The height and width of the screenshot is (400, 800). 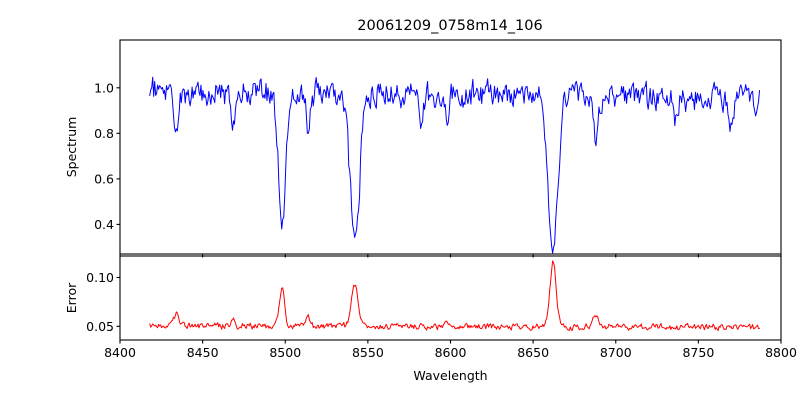 What do you see at coordinates (533, 352) in the screenshot?
I see `x-tick-label: 8650` at bounding box center [533, 352].